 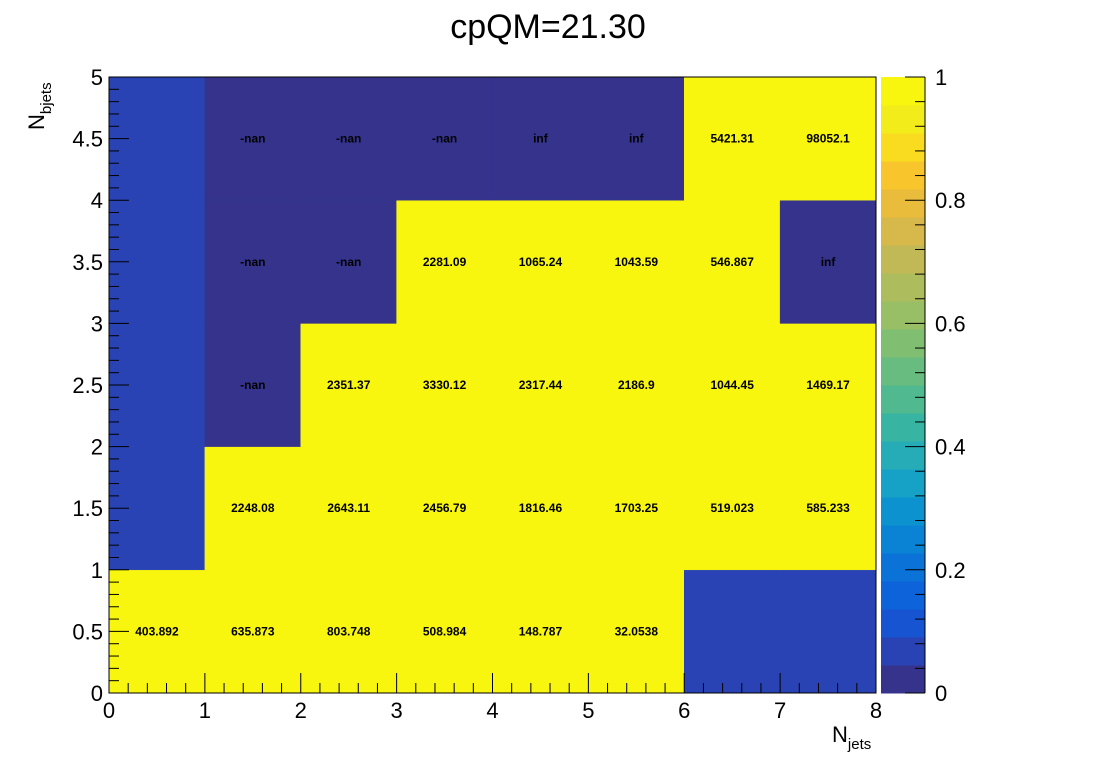 I want to click on cell-value-label: 5421.31, so click(x=732, y=139).